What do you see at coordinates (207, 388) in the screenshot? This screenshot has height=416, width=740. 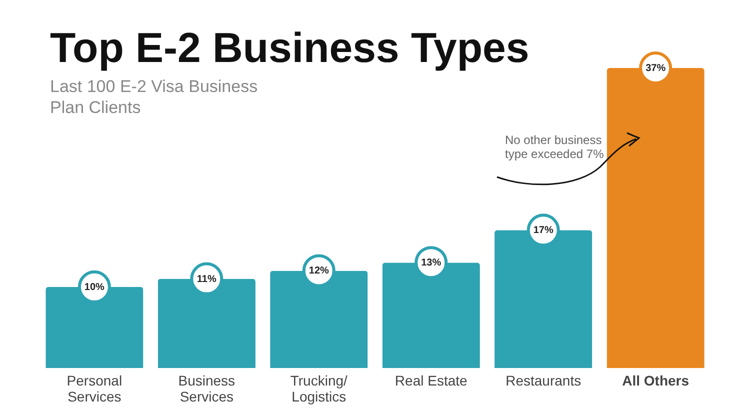 I see `x-tick-label: Business Services` at bounding box center [207, 388].